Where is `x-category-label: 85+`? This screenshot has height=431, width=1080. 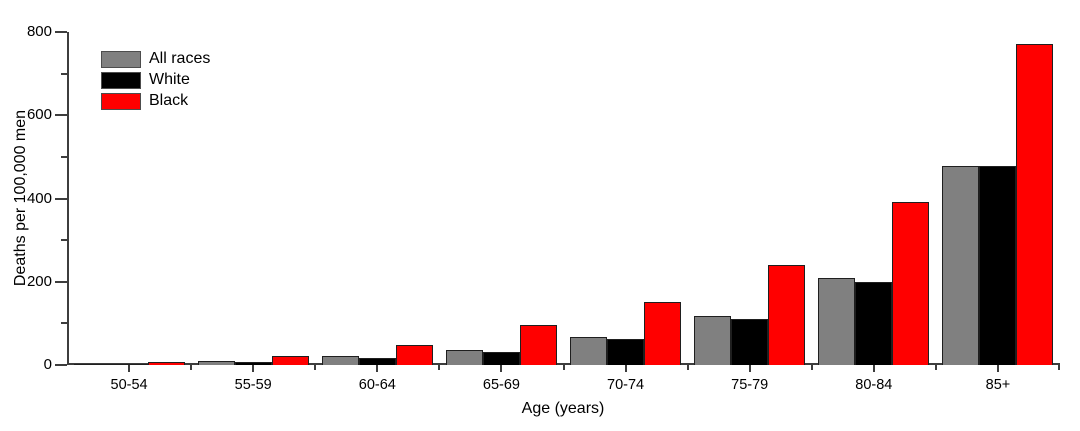
x-category-label: 85+ is located at coordinates (998, 385).